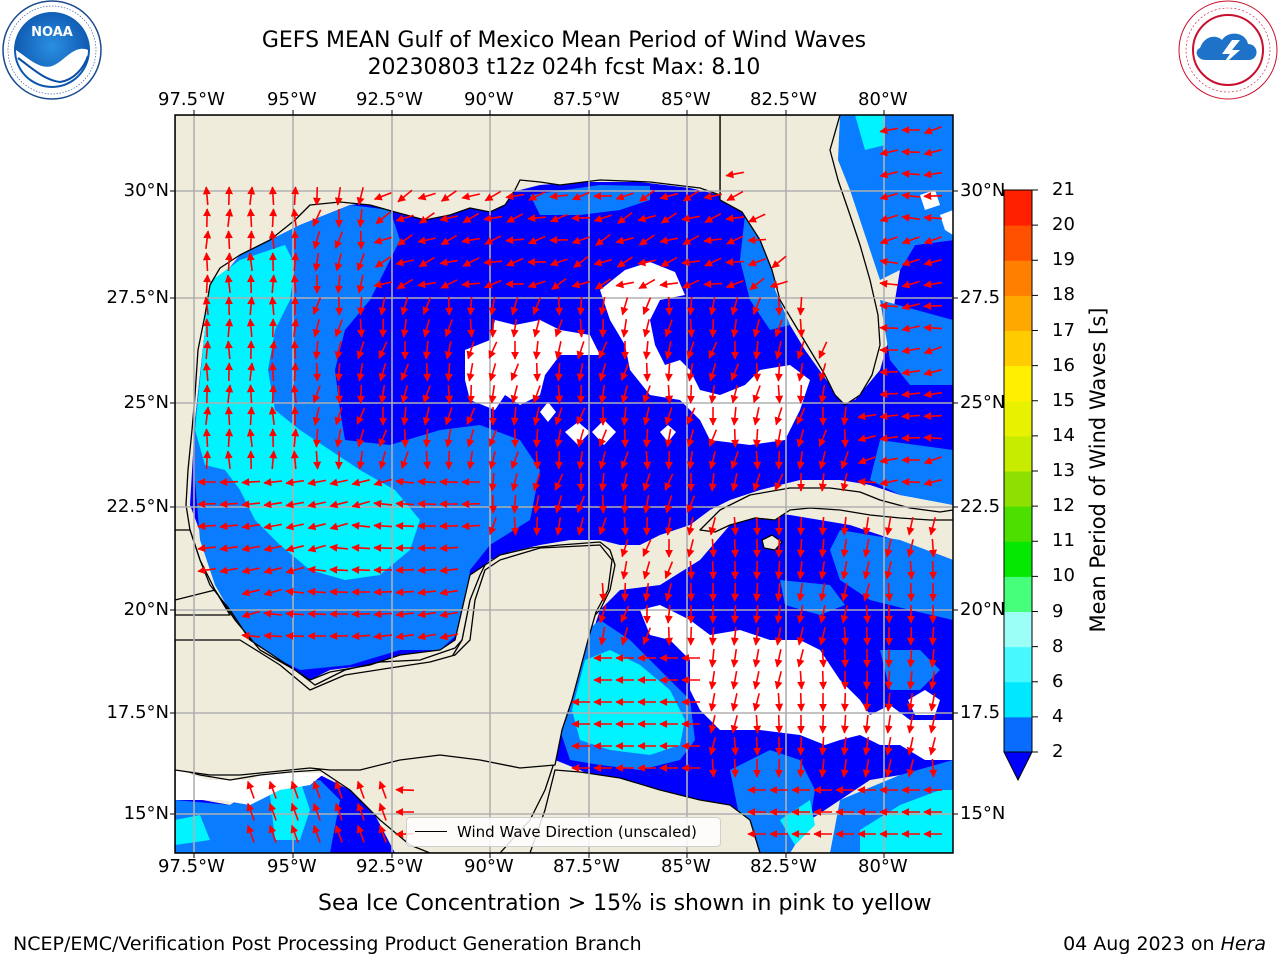  What do you see at coordinates (191, 866) in the screenshot?
I see `lon-tick-bottom-97-5: 97.5°W` at bounding box center [191, 866].